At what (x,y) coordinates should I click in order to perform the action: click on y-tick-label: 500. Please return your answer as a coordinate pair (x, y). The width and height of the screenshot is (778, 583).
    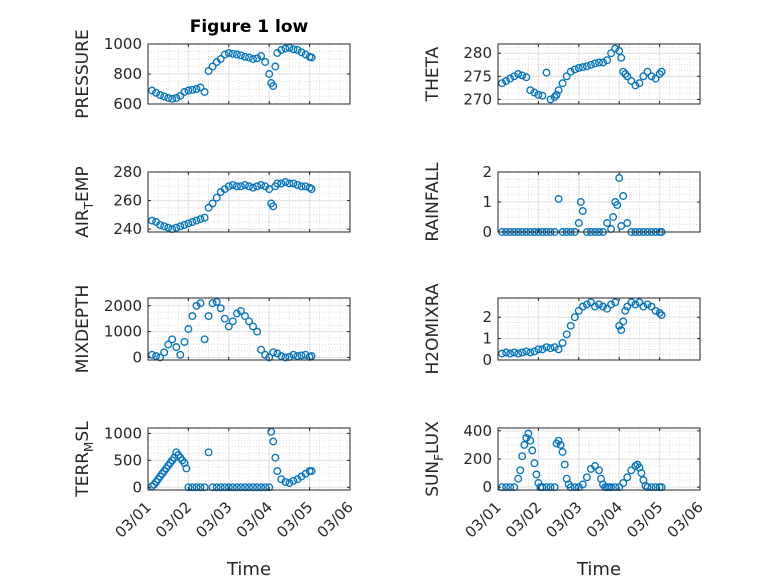
    Looking at the image, I should click on (127, 460).